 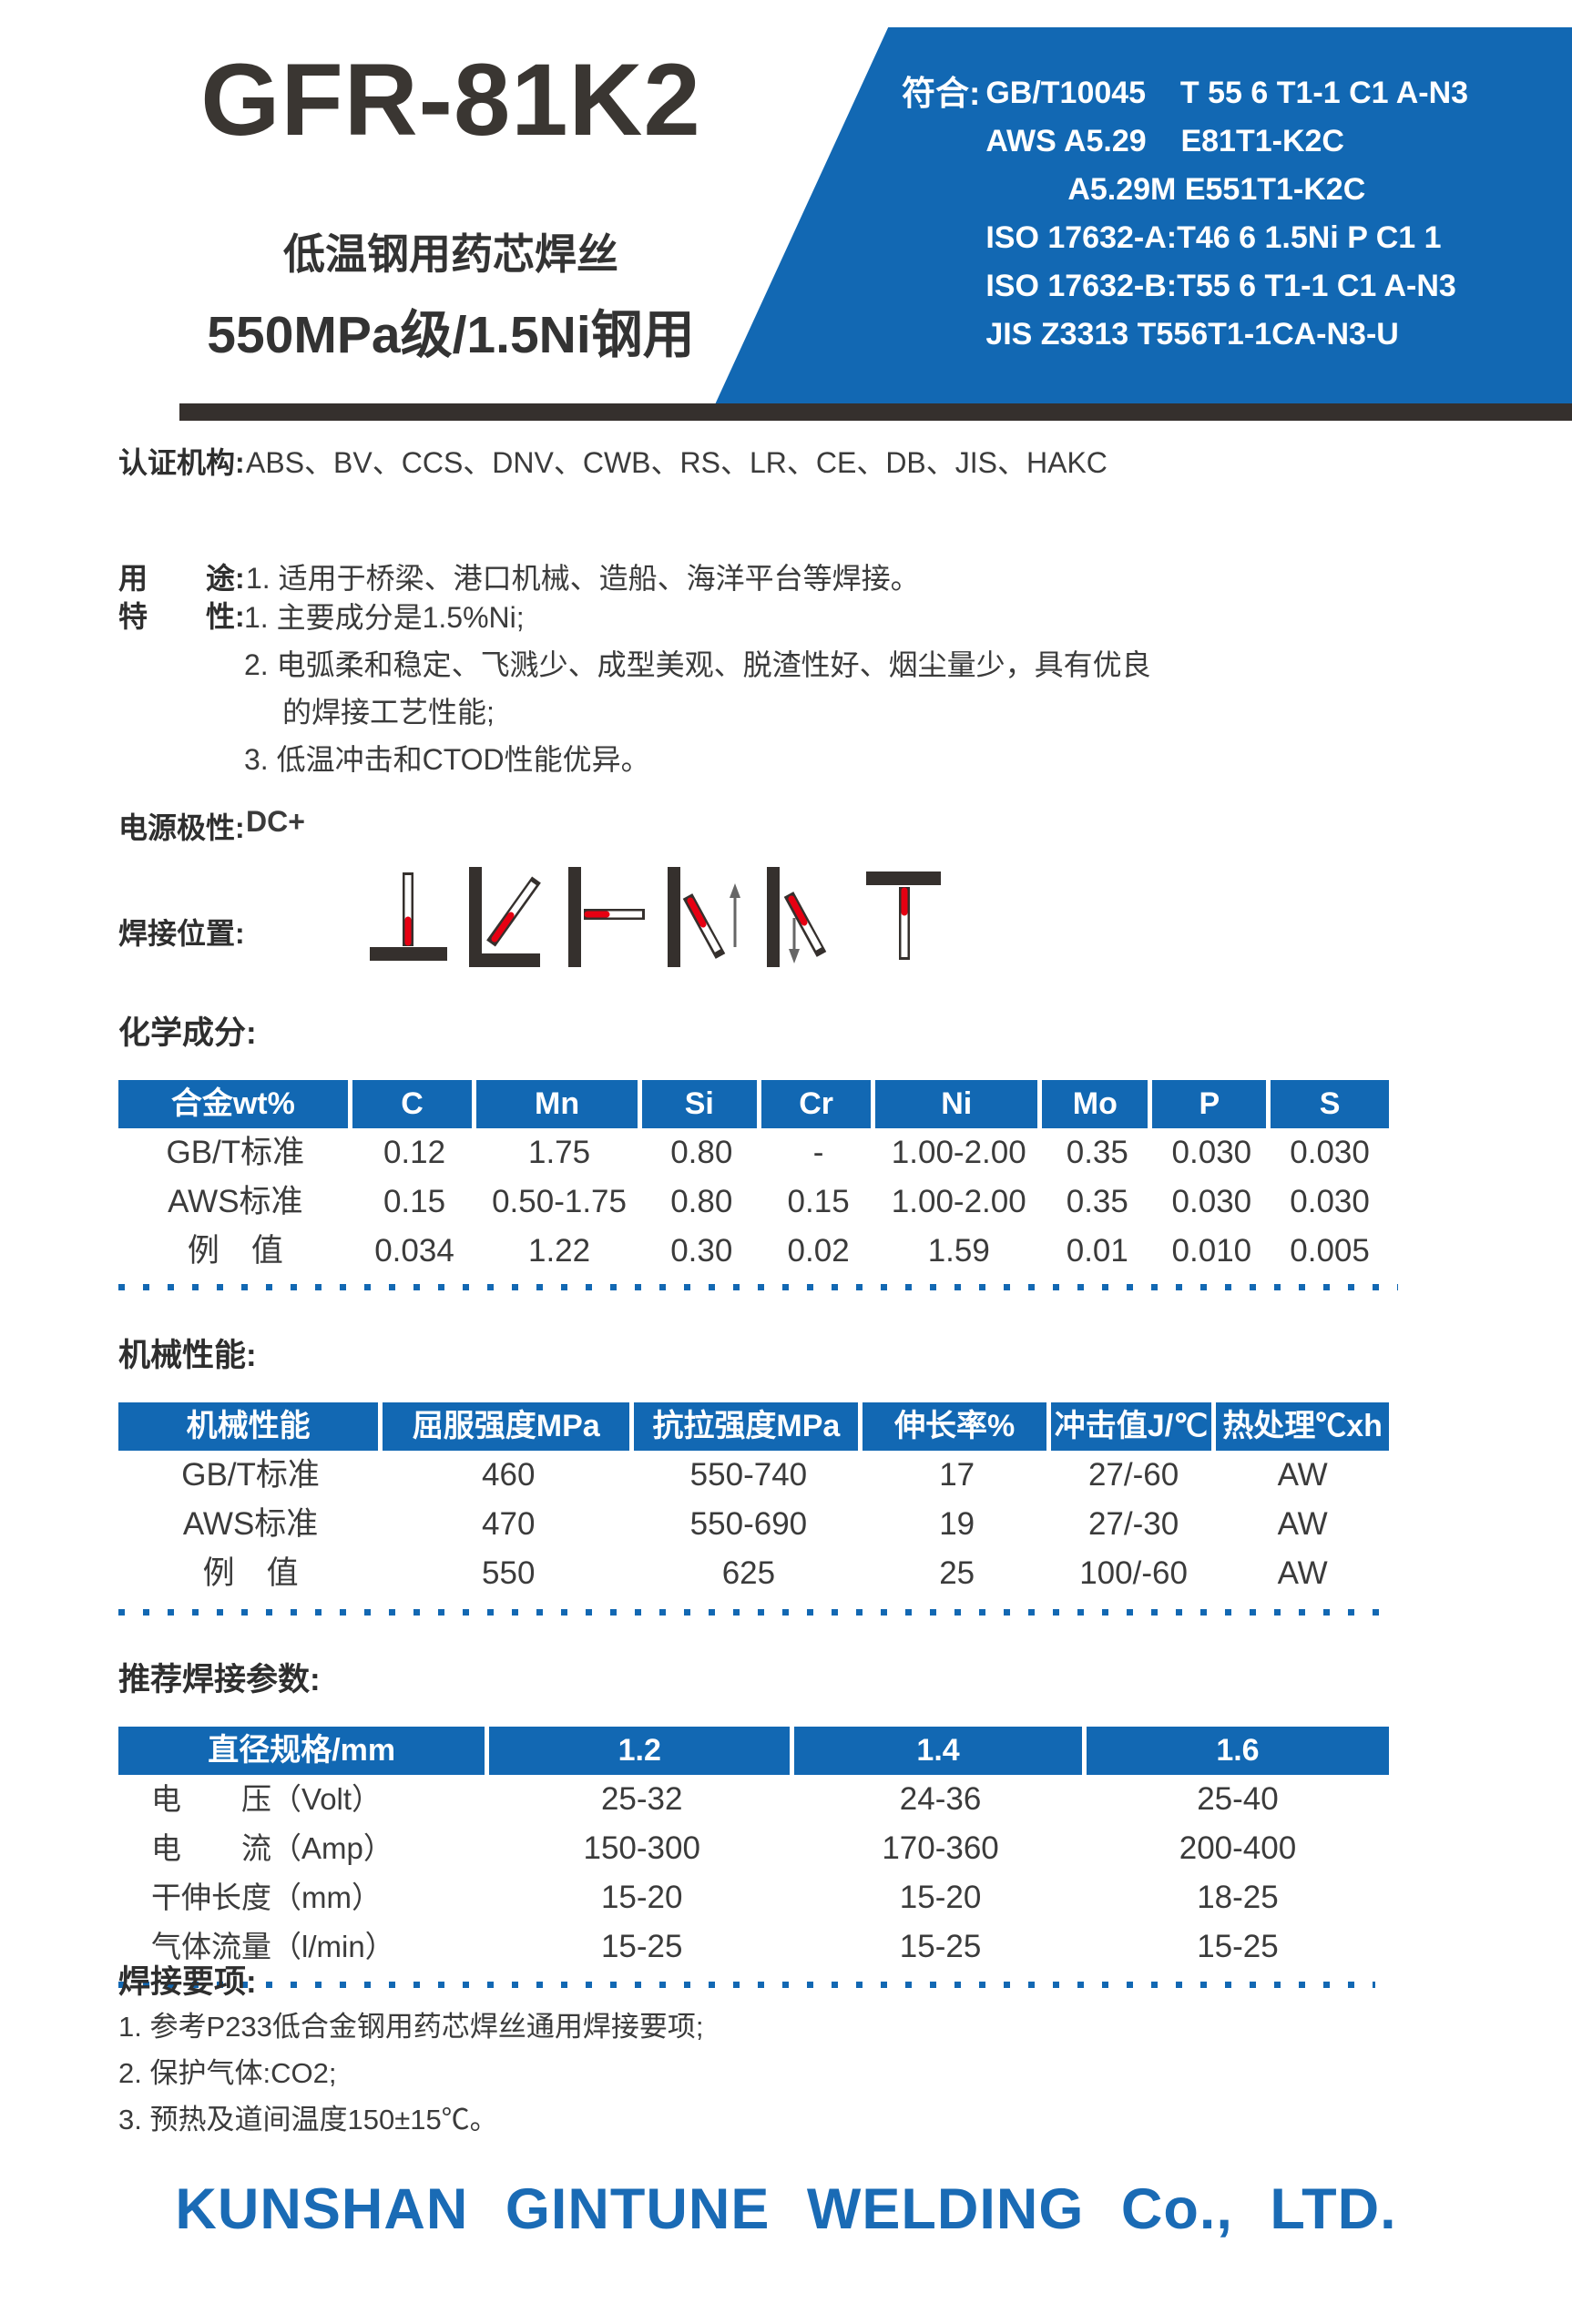 I want to click on polarity-value: DC+, so click(x=275, y=821).